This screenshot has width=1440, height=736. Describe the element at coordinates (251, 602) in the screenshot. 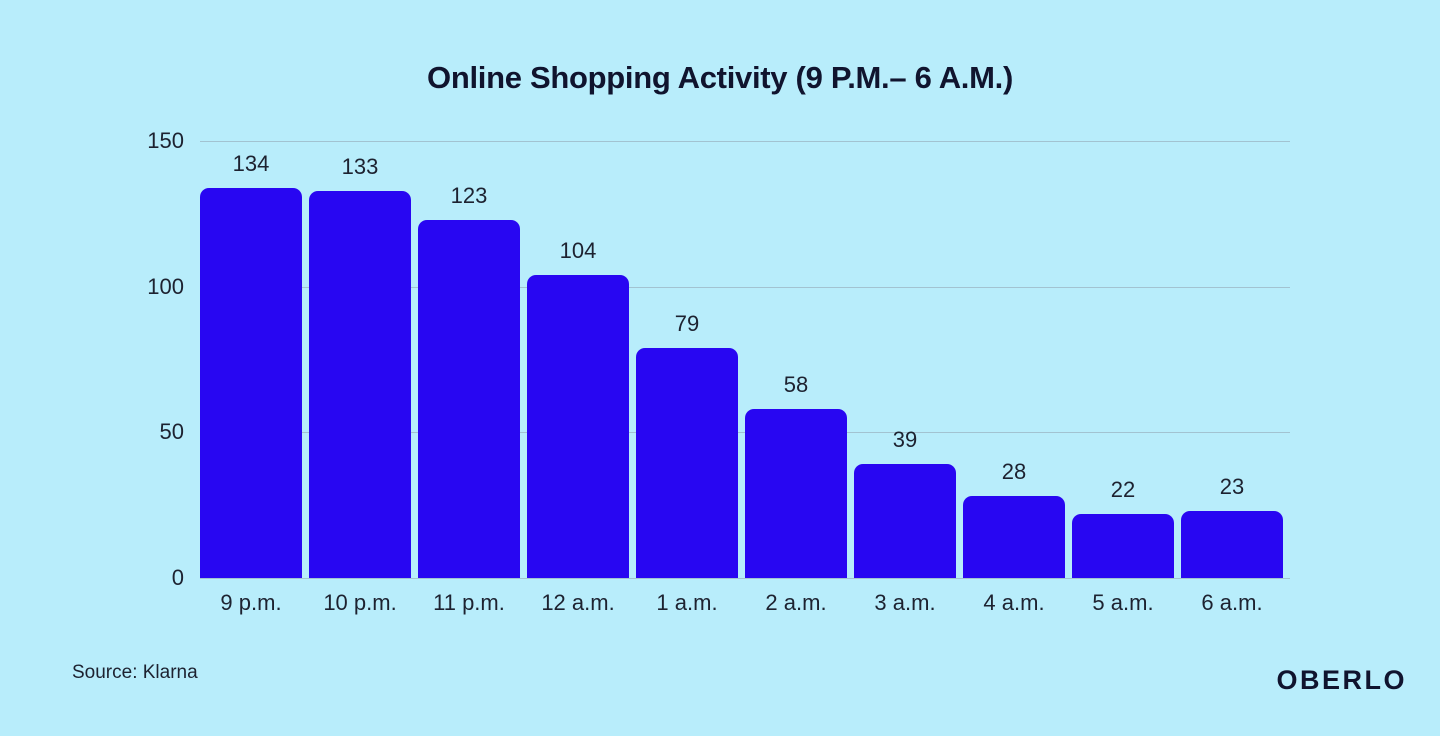

I see `xtick-label: 9 p.m.` at that location.